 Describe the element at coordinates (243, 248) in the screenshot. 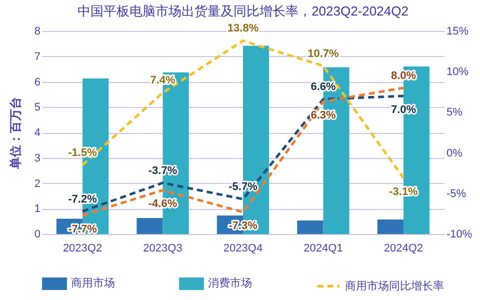

I see `x-tick-label: 2023Q4` at that location.